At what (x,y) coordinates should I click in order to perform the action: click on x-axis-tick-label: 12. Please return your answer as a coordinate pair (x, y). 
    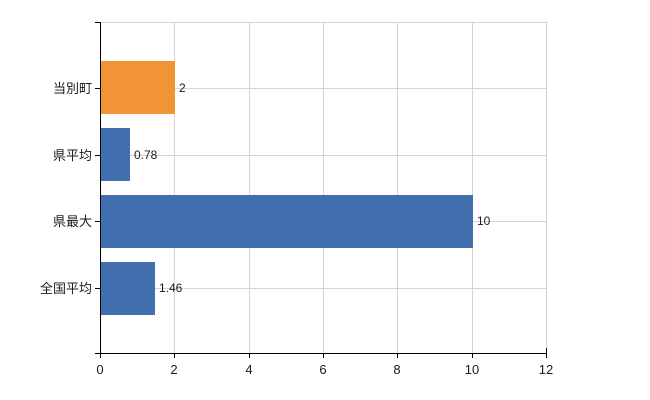
    Looking at the image, I should click on (546, 369).